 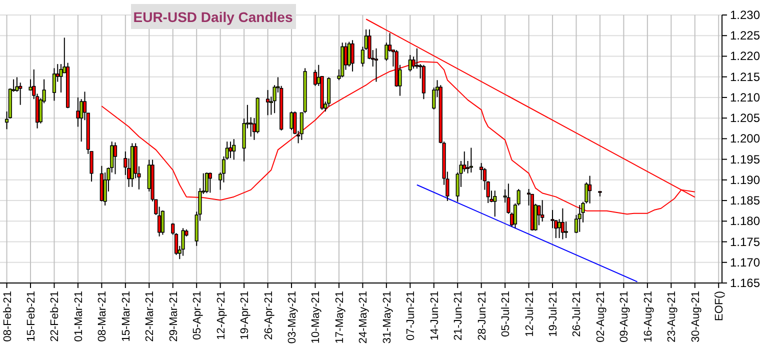 I want to click on x-tick-label: 03-May-21, so click(x=292, y=317).